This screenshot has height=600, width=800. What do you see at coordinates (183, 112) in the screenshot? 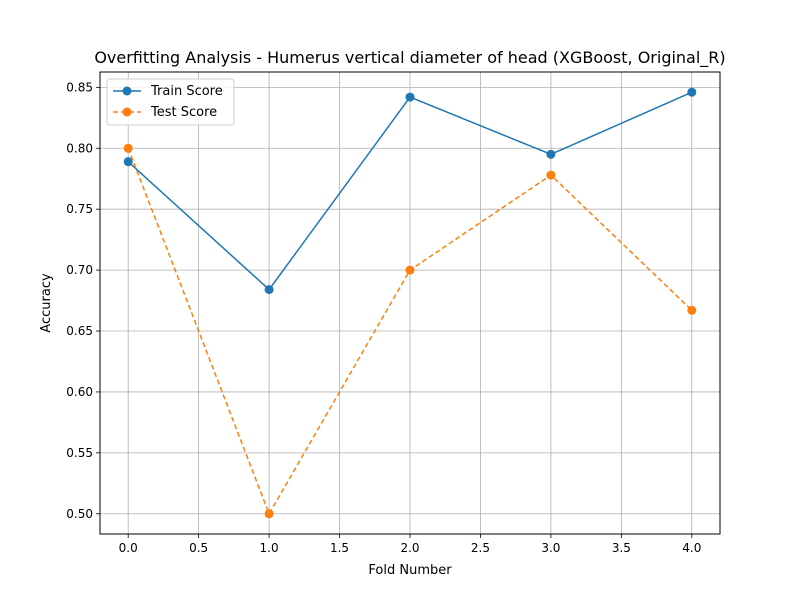
I see `legend-test-label: Test Score` at bounding box center [183, 112].